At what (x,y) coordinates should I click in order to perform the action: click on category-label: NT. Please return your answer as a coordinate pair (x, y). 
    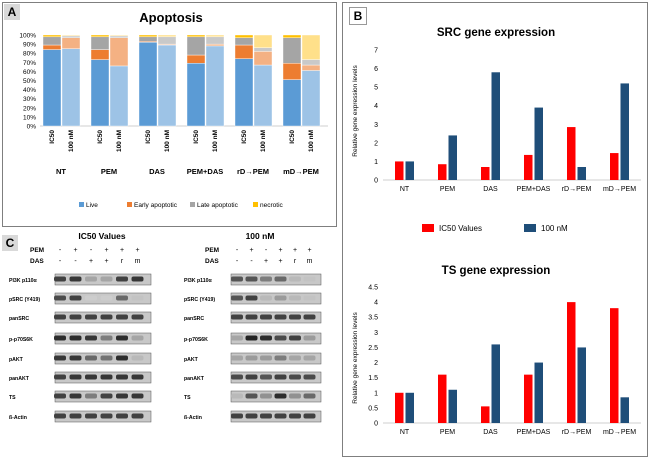
    Looking at the image, I should click on (405, 432).